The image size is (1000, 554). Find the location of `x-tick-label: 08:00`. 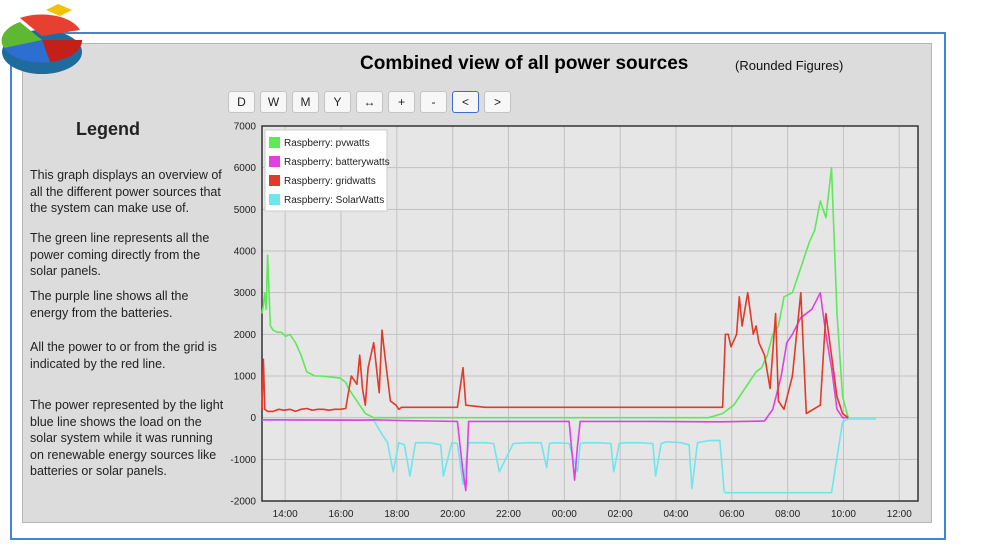

x-tick-label: 08:00 is located at coordinates (787, 514).